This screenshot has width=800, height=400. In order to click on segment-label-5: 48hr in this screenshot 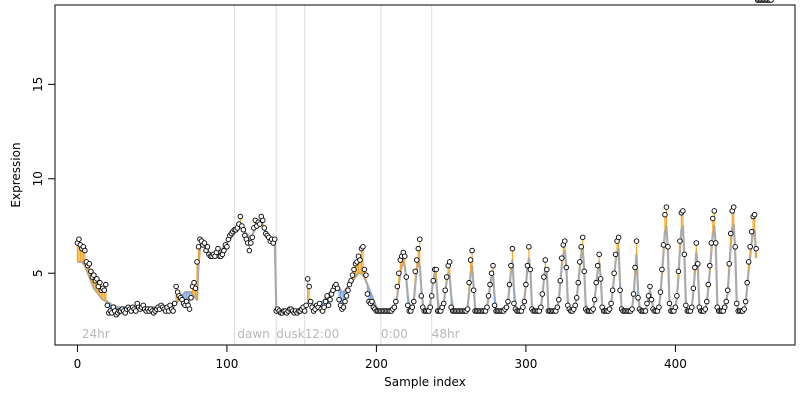, I will do `click(446, 334)`.